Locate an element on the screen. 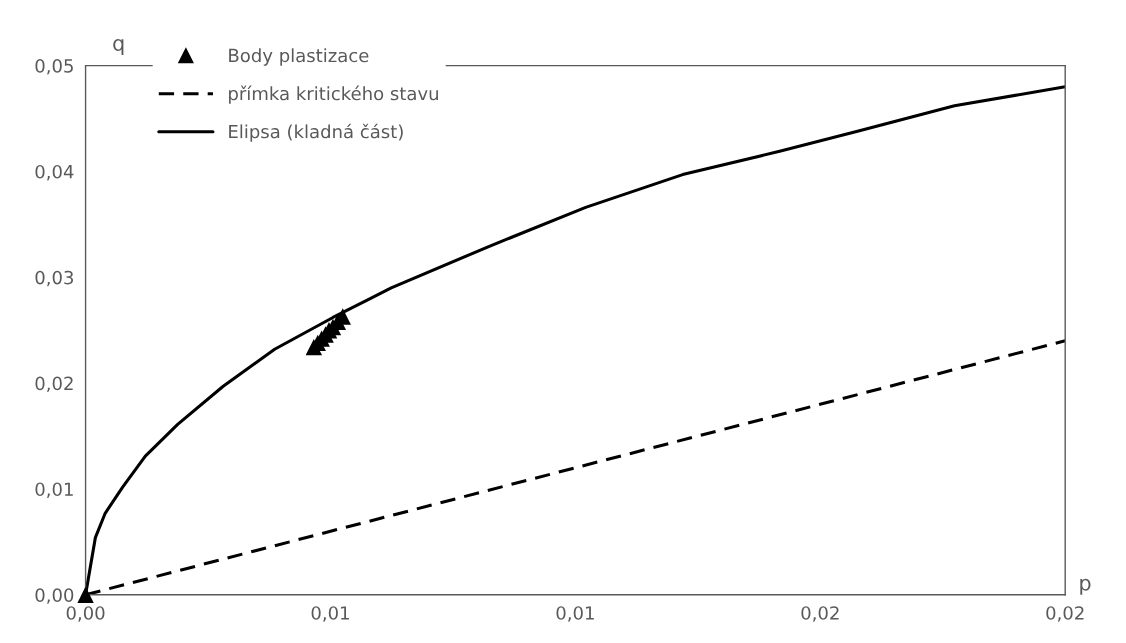  y-tick-label: 0,00 is located at coordinates (54, 596).